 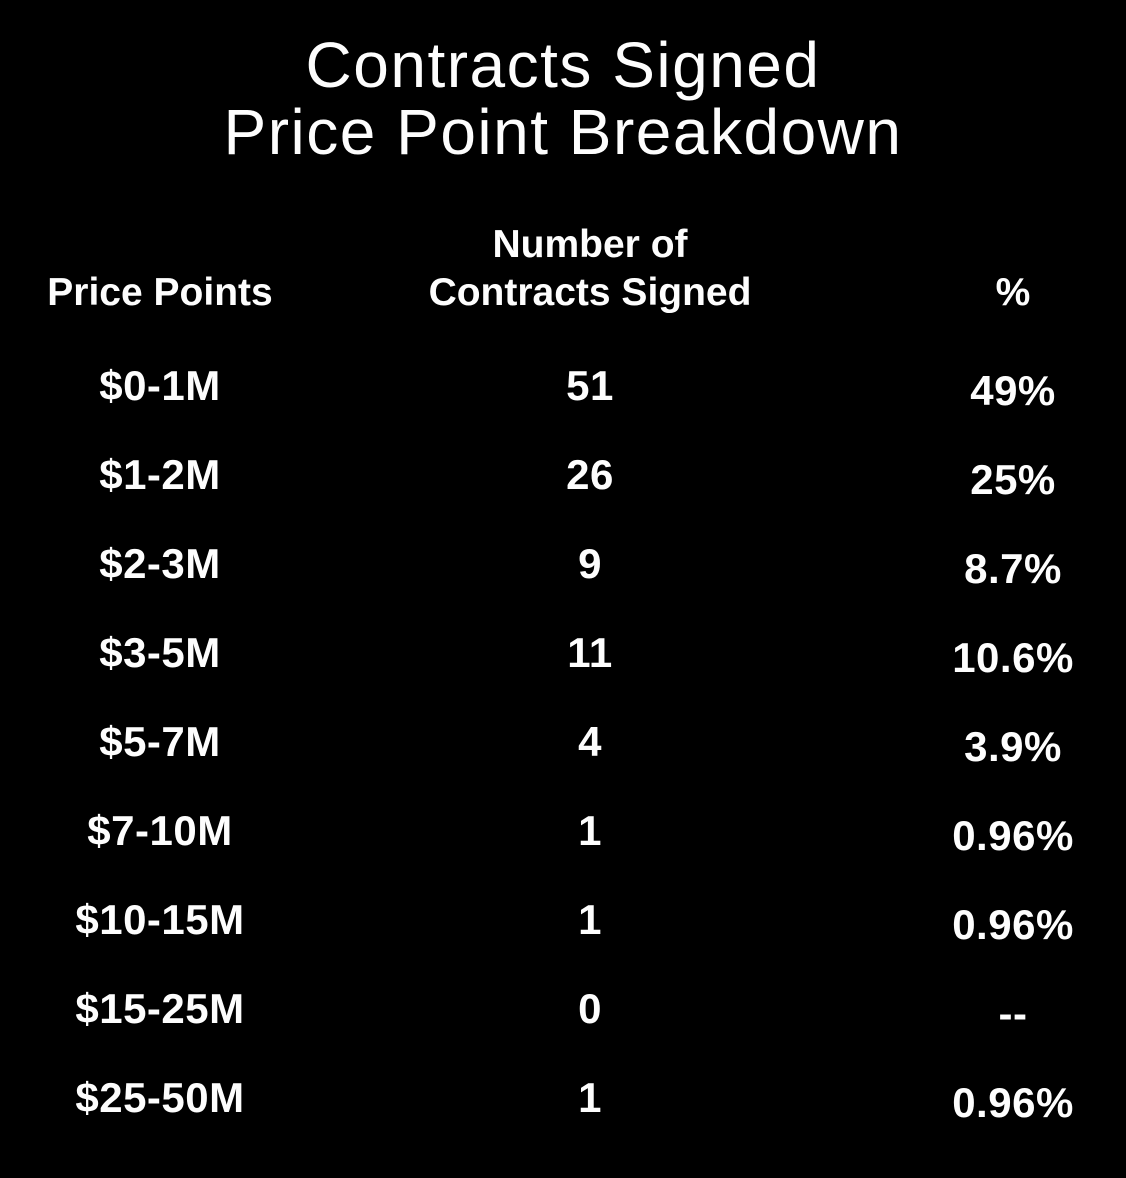 I want to click on table-row: $7-10M 1 0.96%, so click(x=563, y=830).